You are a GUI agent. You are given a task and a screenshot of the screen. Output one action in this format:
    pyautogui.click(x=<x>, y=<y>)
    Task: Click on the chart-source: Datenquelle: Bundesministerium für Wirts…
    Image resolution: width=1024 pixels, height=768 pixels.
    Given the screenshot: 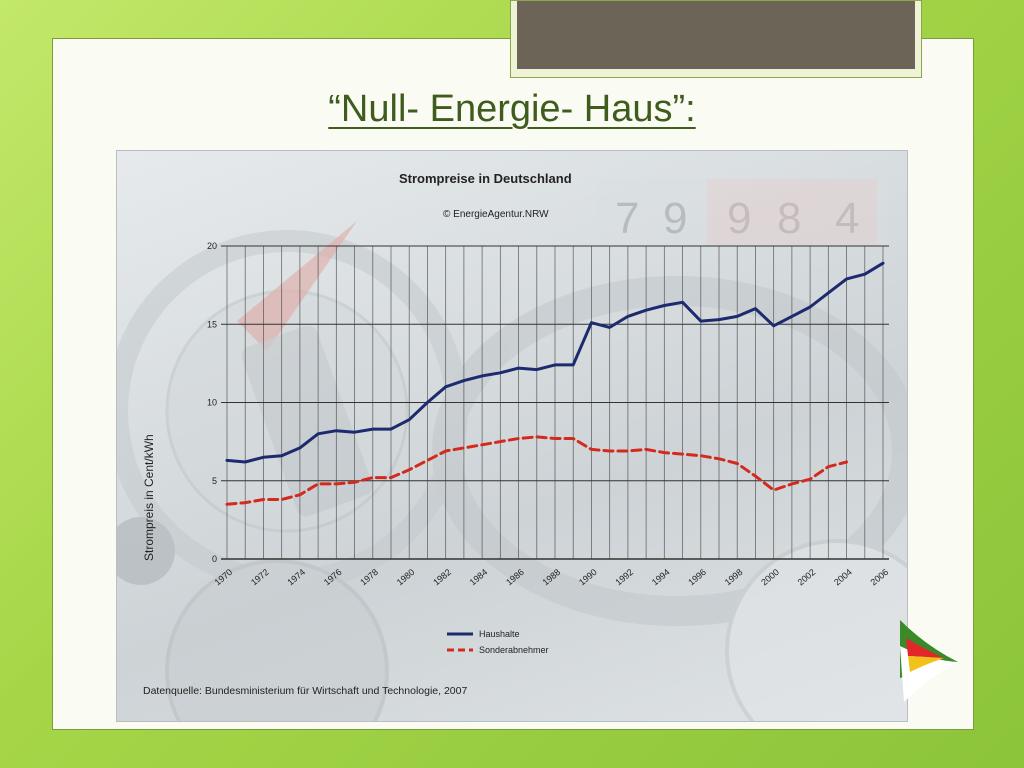 What is the action you would take?
    pyautogui.click(x=305, y=691)
    